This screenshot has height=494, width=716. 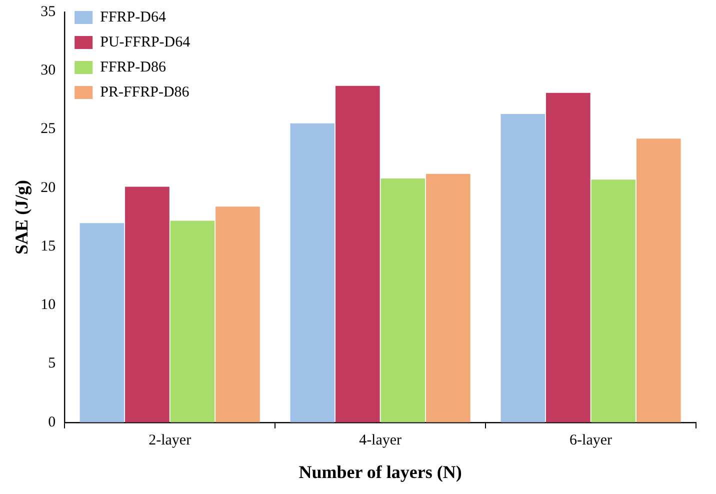 What do you see at coordinates (48, 12) in the screenshot?
I see `y-tick-label: 35` at bounding box center [48, 12].